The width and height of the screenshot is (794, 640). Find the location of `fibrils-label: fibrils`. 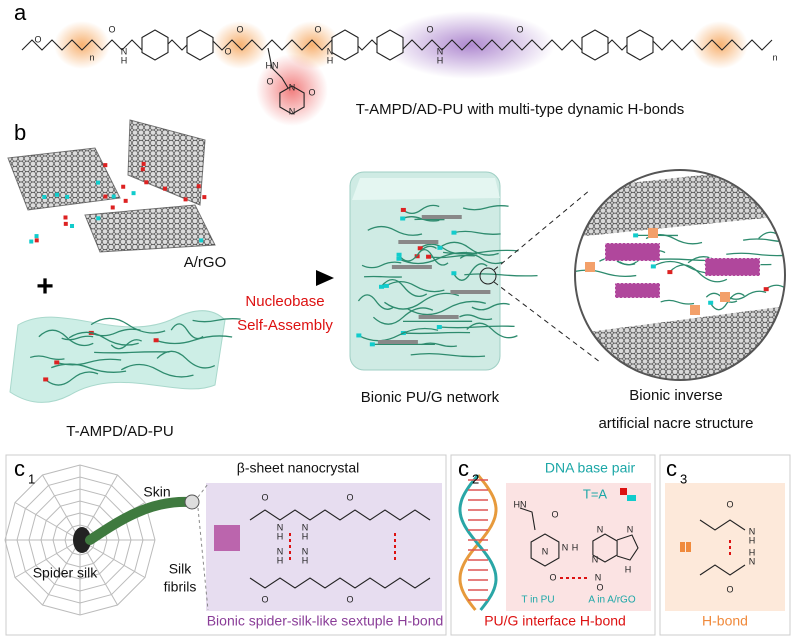

fibrils-label: fibrils is located at coordinates (180, 587).